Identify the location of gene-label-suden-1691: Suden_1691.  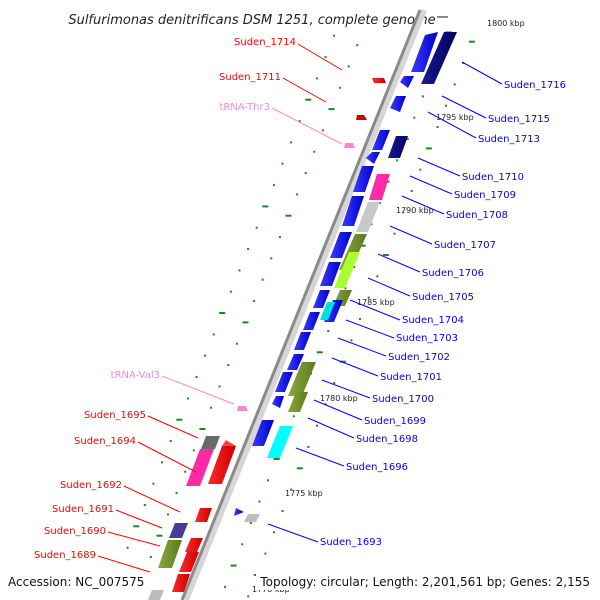
(83, 509).